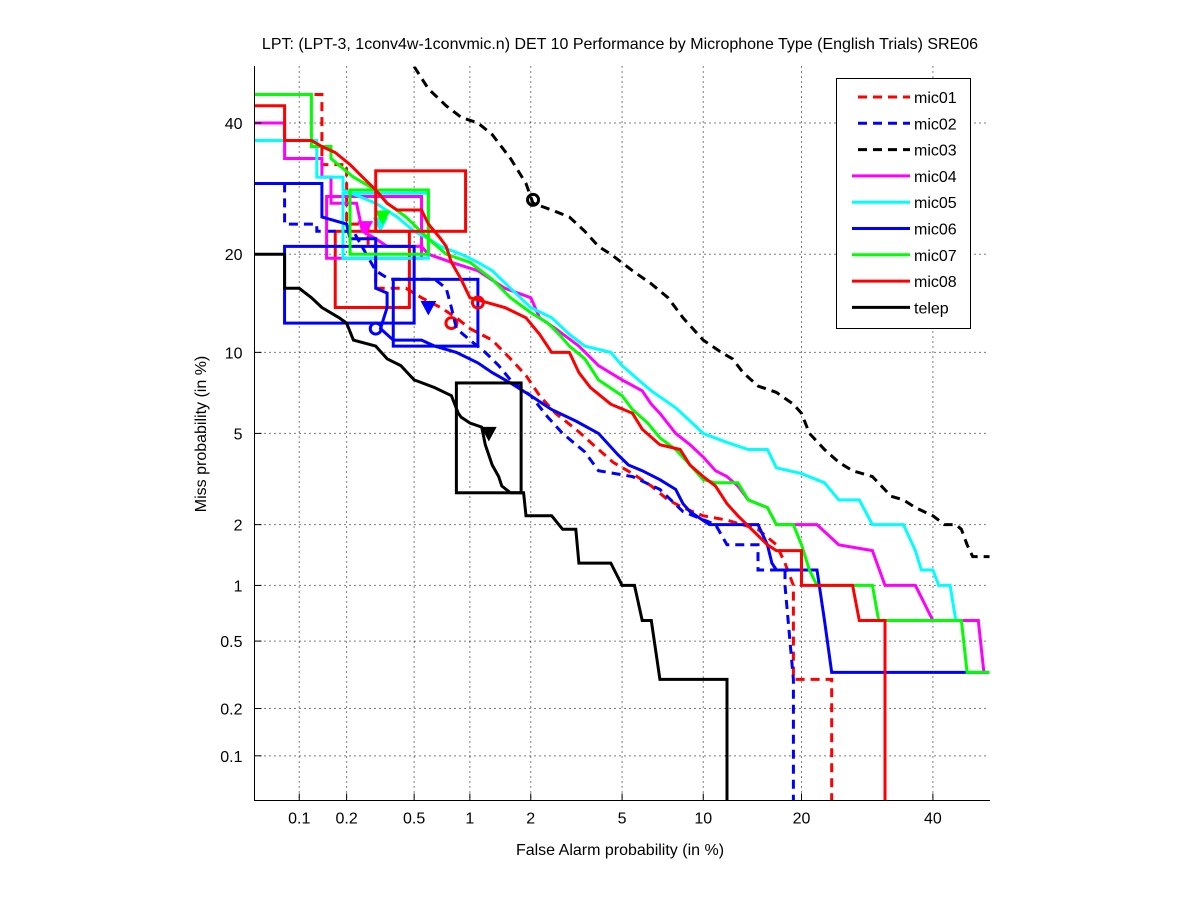  I want to click on operating-point-circle-mic08, so click(477, 302).